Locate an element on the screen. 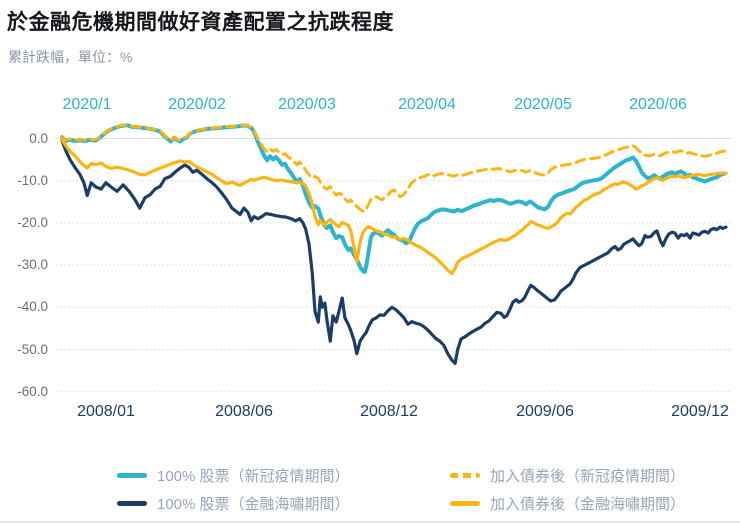 This screenshot has height=524, width=740. y-tick-label: 0.0 is located at coordinates (38, 138).